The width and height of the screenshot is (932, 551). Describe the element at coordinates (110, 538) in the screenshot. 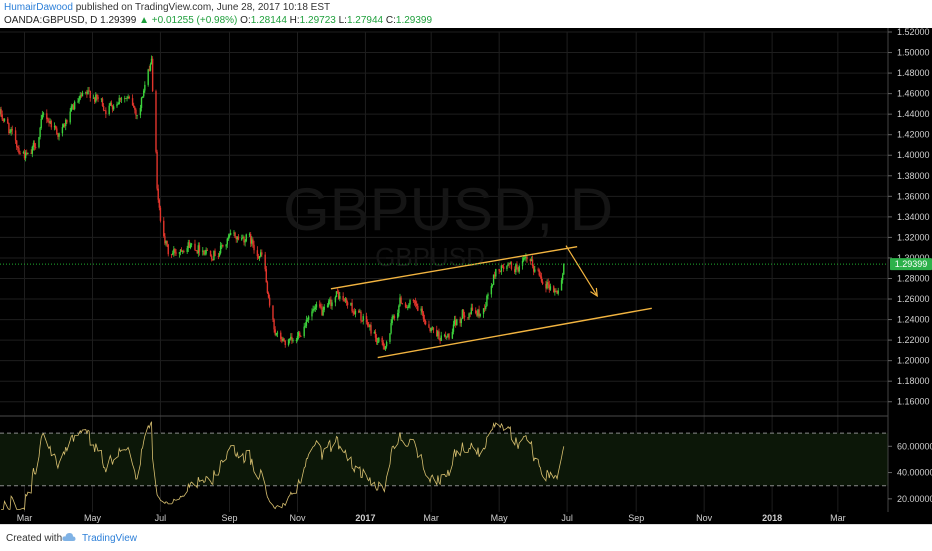

I see `tradingview-brand: TradingView` at that location.